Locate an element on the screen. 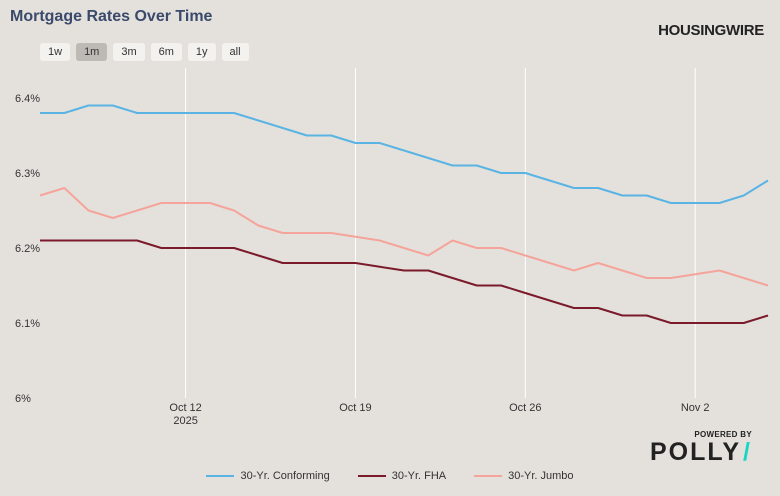 The image size is (780, 496). polly-logo: POLLY / is located at coordinates (701, 452).